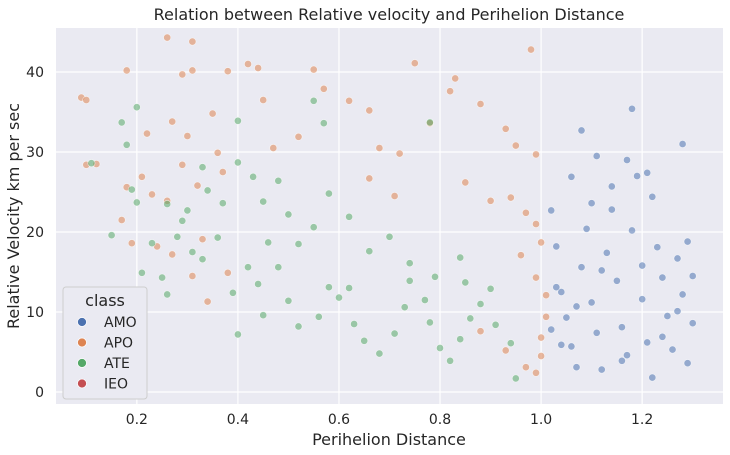  Describe the element at coordinates (35, 313) in the screenshot. I see `y-tick-label: 10` at that location.